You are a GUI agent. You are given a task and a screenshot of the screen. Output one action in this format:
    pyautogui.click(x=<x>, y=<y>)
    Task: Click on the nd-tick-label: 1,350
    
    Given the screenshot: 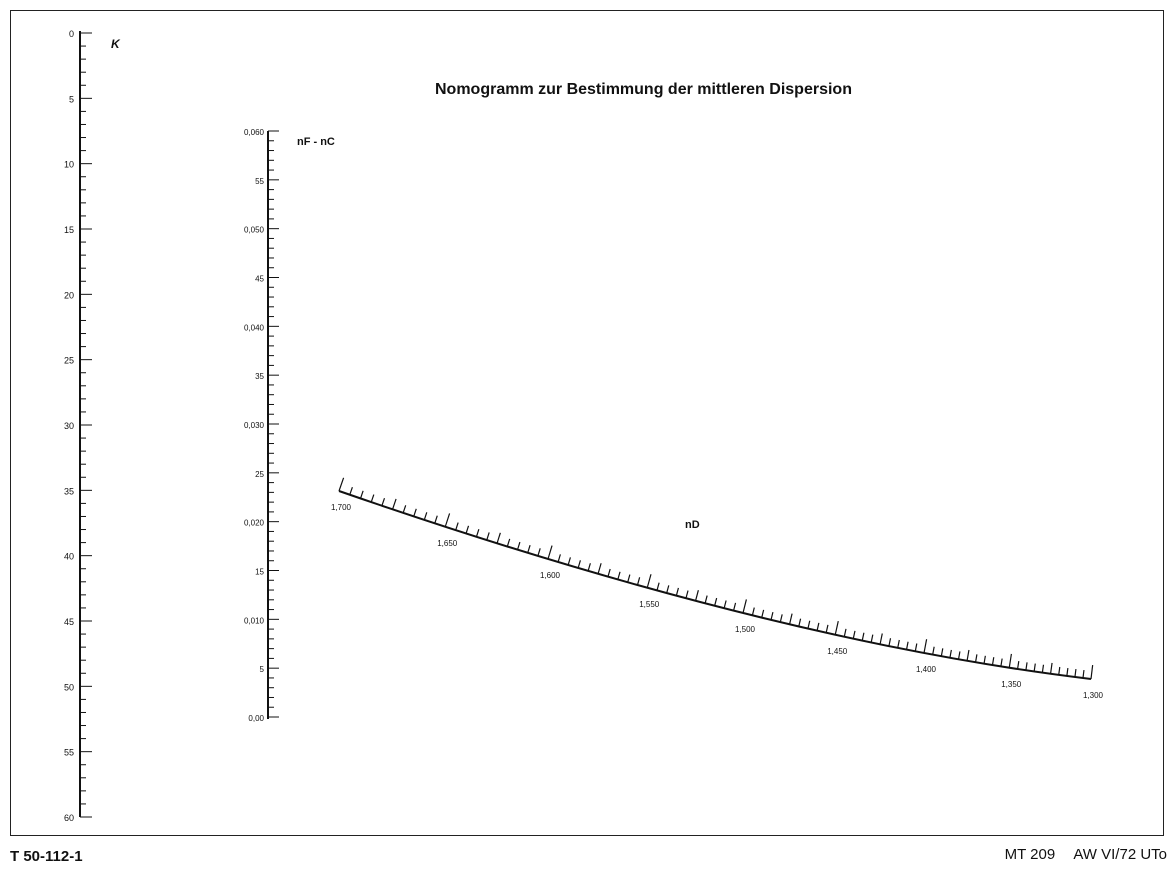 What is the action you would take?
    pyautogui.click(x=1011, y=684)
    